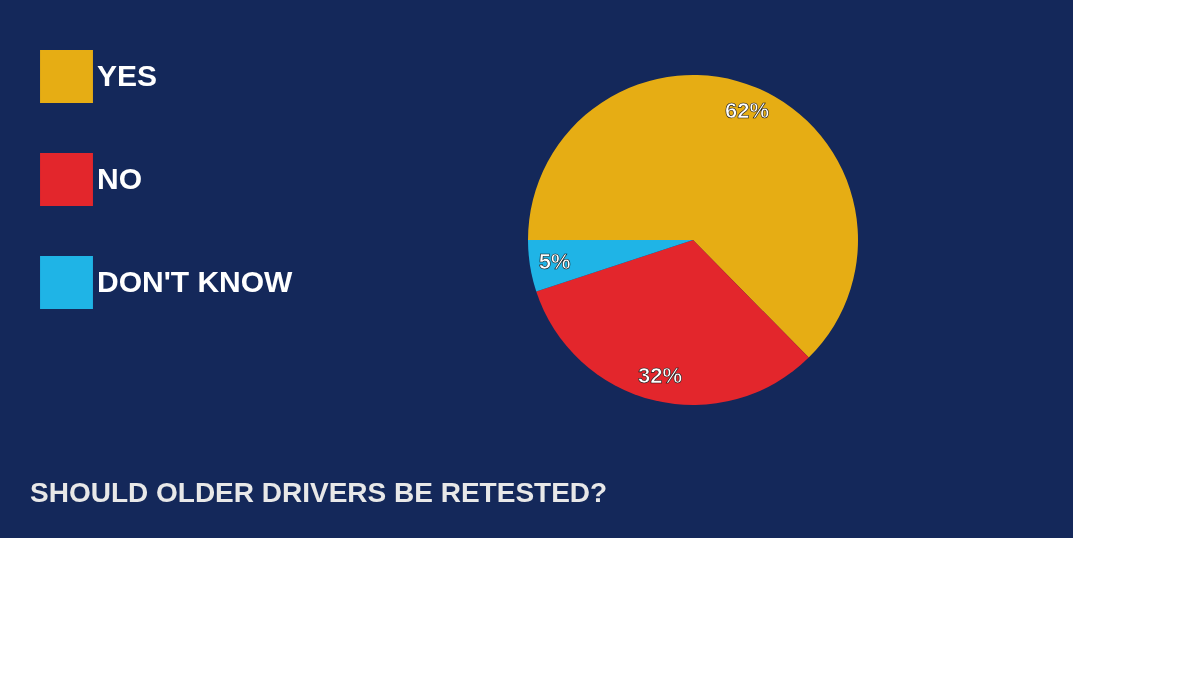 The width and height of the screenshot is (1200, 675). Describe the element at coordinates (119, 178) in the screenshot. I see `legend-label: NO` at that location.